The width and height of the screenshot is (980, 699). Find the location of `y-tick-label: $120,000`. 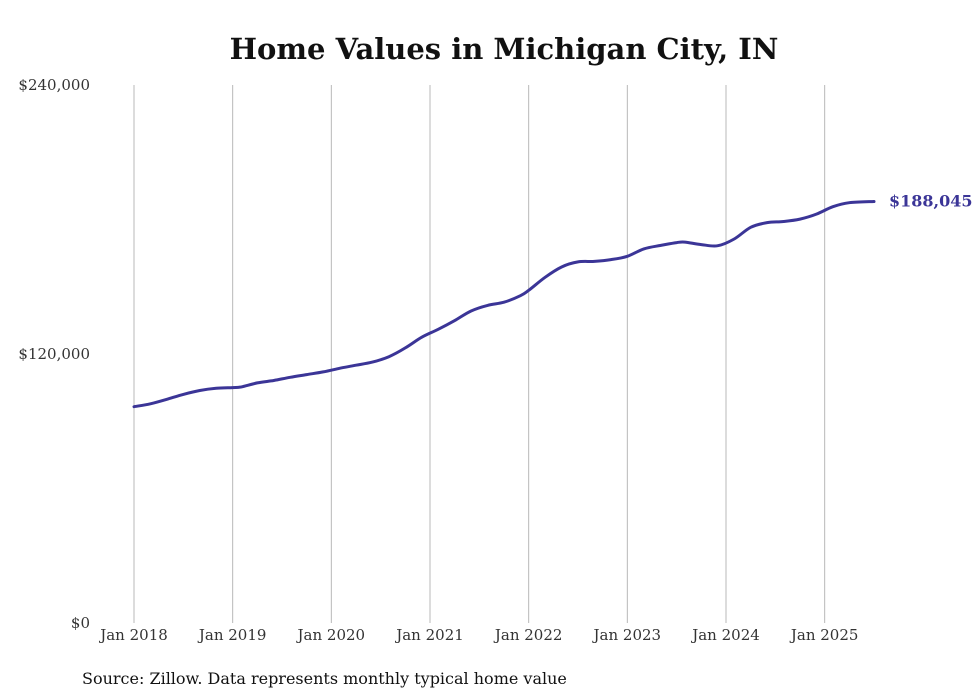

y-tick-label: $120,000 is located at coordinates (54, 354).